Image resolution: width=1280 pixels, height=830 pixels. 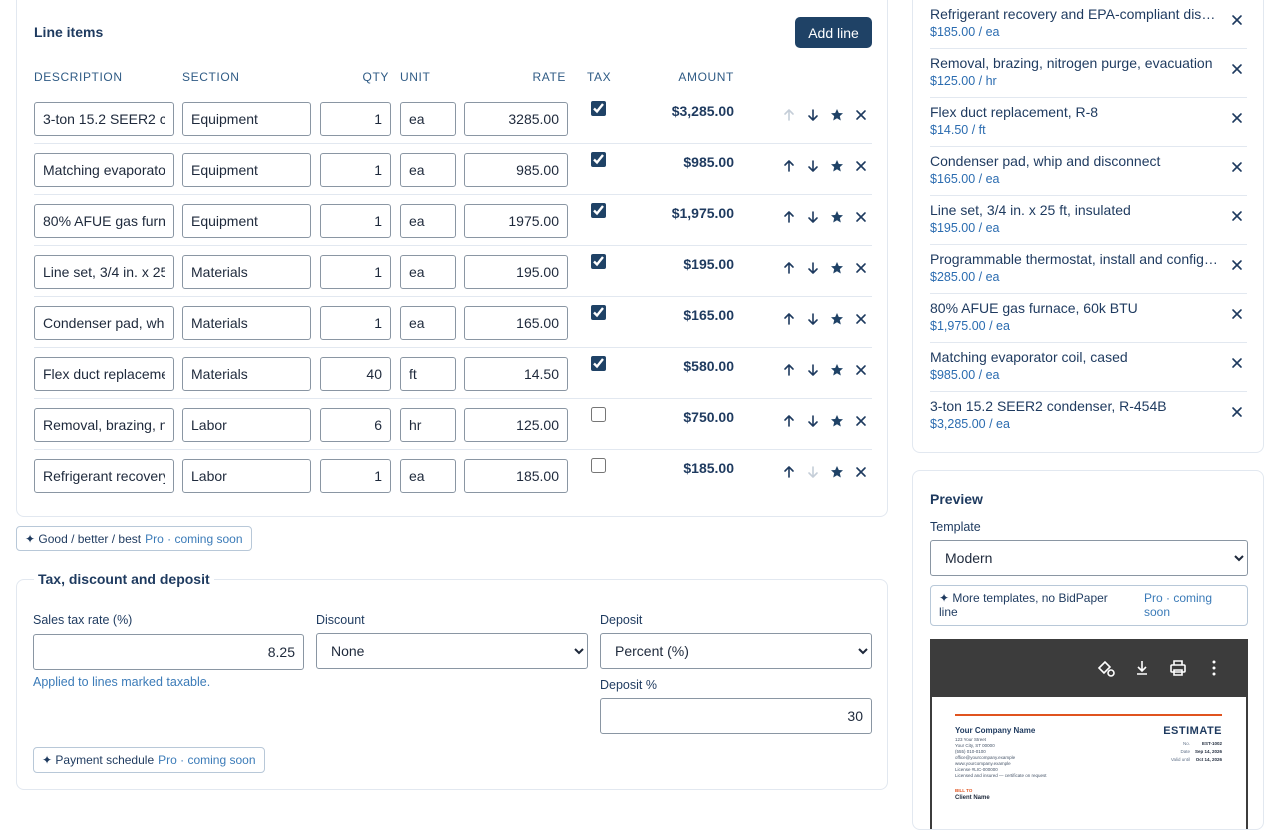 What do you see at coordinates (168, 652) in the screenshot?
I see `sales-tax-input` at bounding box center [168, 652].